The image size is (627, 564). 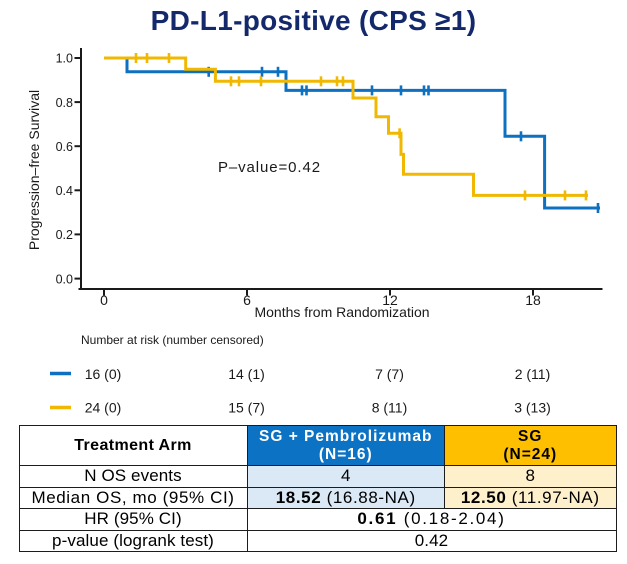 What do you see at coordinates (269, 167) in the screenshot?
I see `svg-text: P–value=0.42` at bounding box center [269, 167].